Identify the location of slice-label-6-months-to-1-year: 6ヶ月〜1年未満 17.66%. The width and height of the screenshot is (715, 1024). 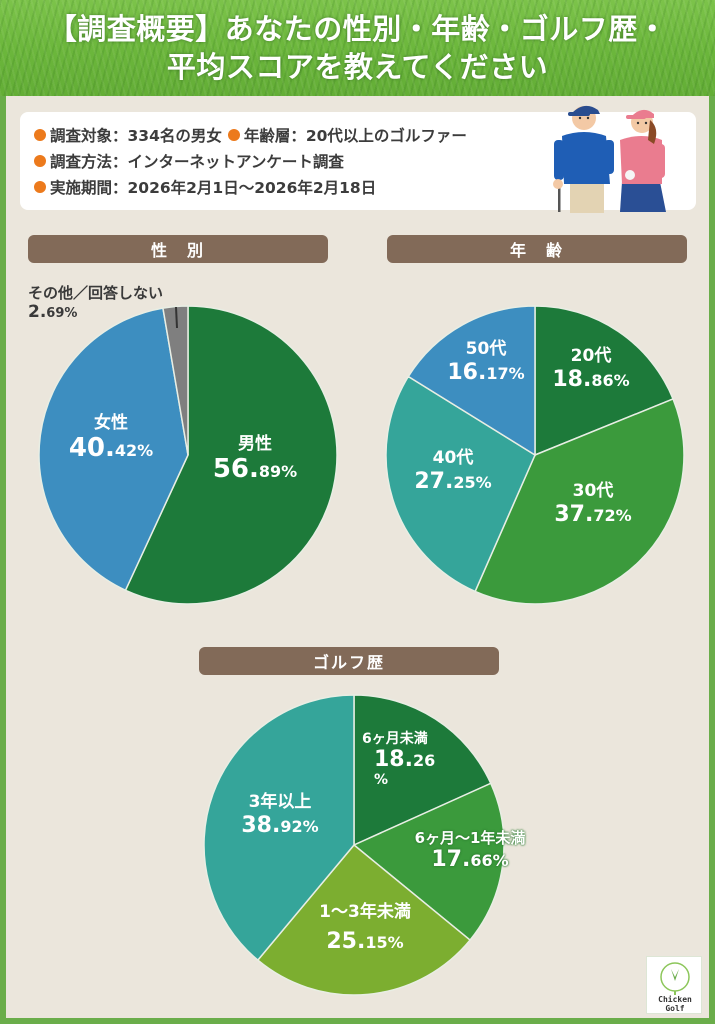
(470, 851).